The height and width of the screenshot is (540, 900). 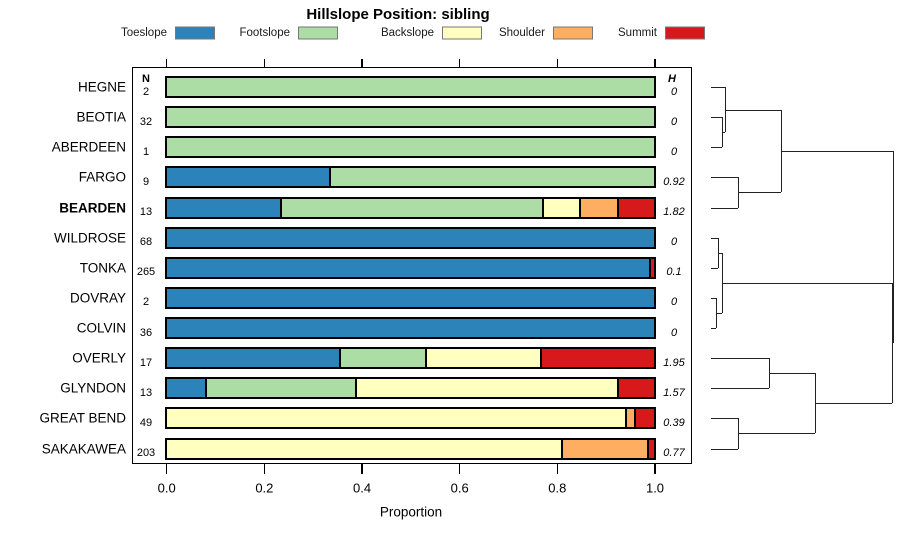 I want to click on row-label: DOVRAY, so click(x=97, y=298).